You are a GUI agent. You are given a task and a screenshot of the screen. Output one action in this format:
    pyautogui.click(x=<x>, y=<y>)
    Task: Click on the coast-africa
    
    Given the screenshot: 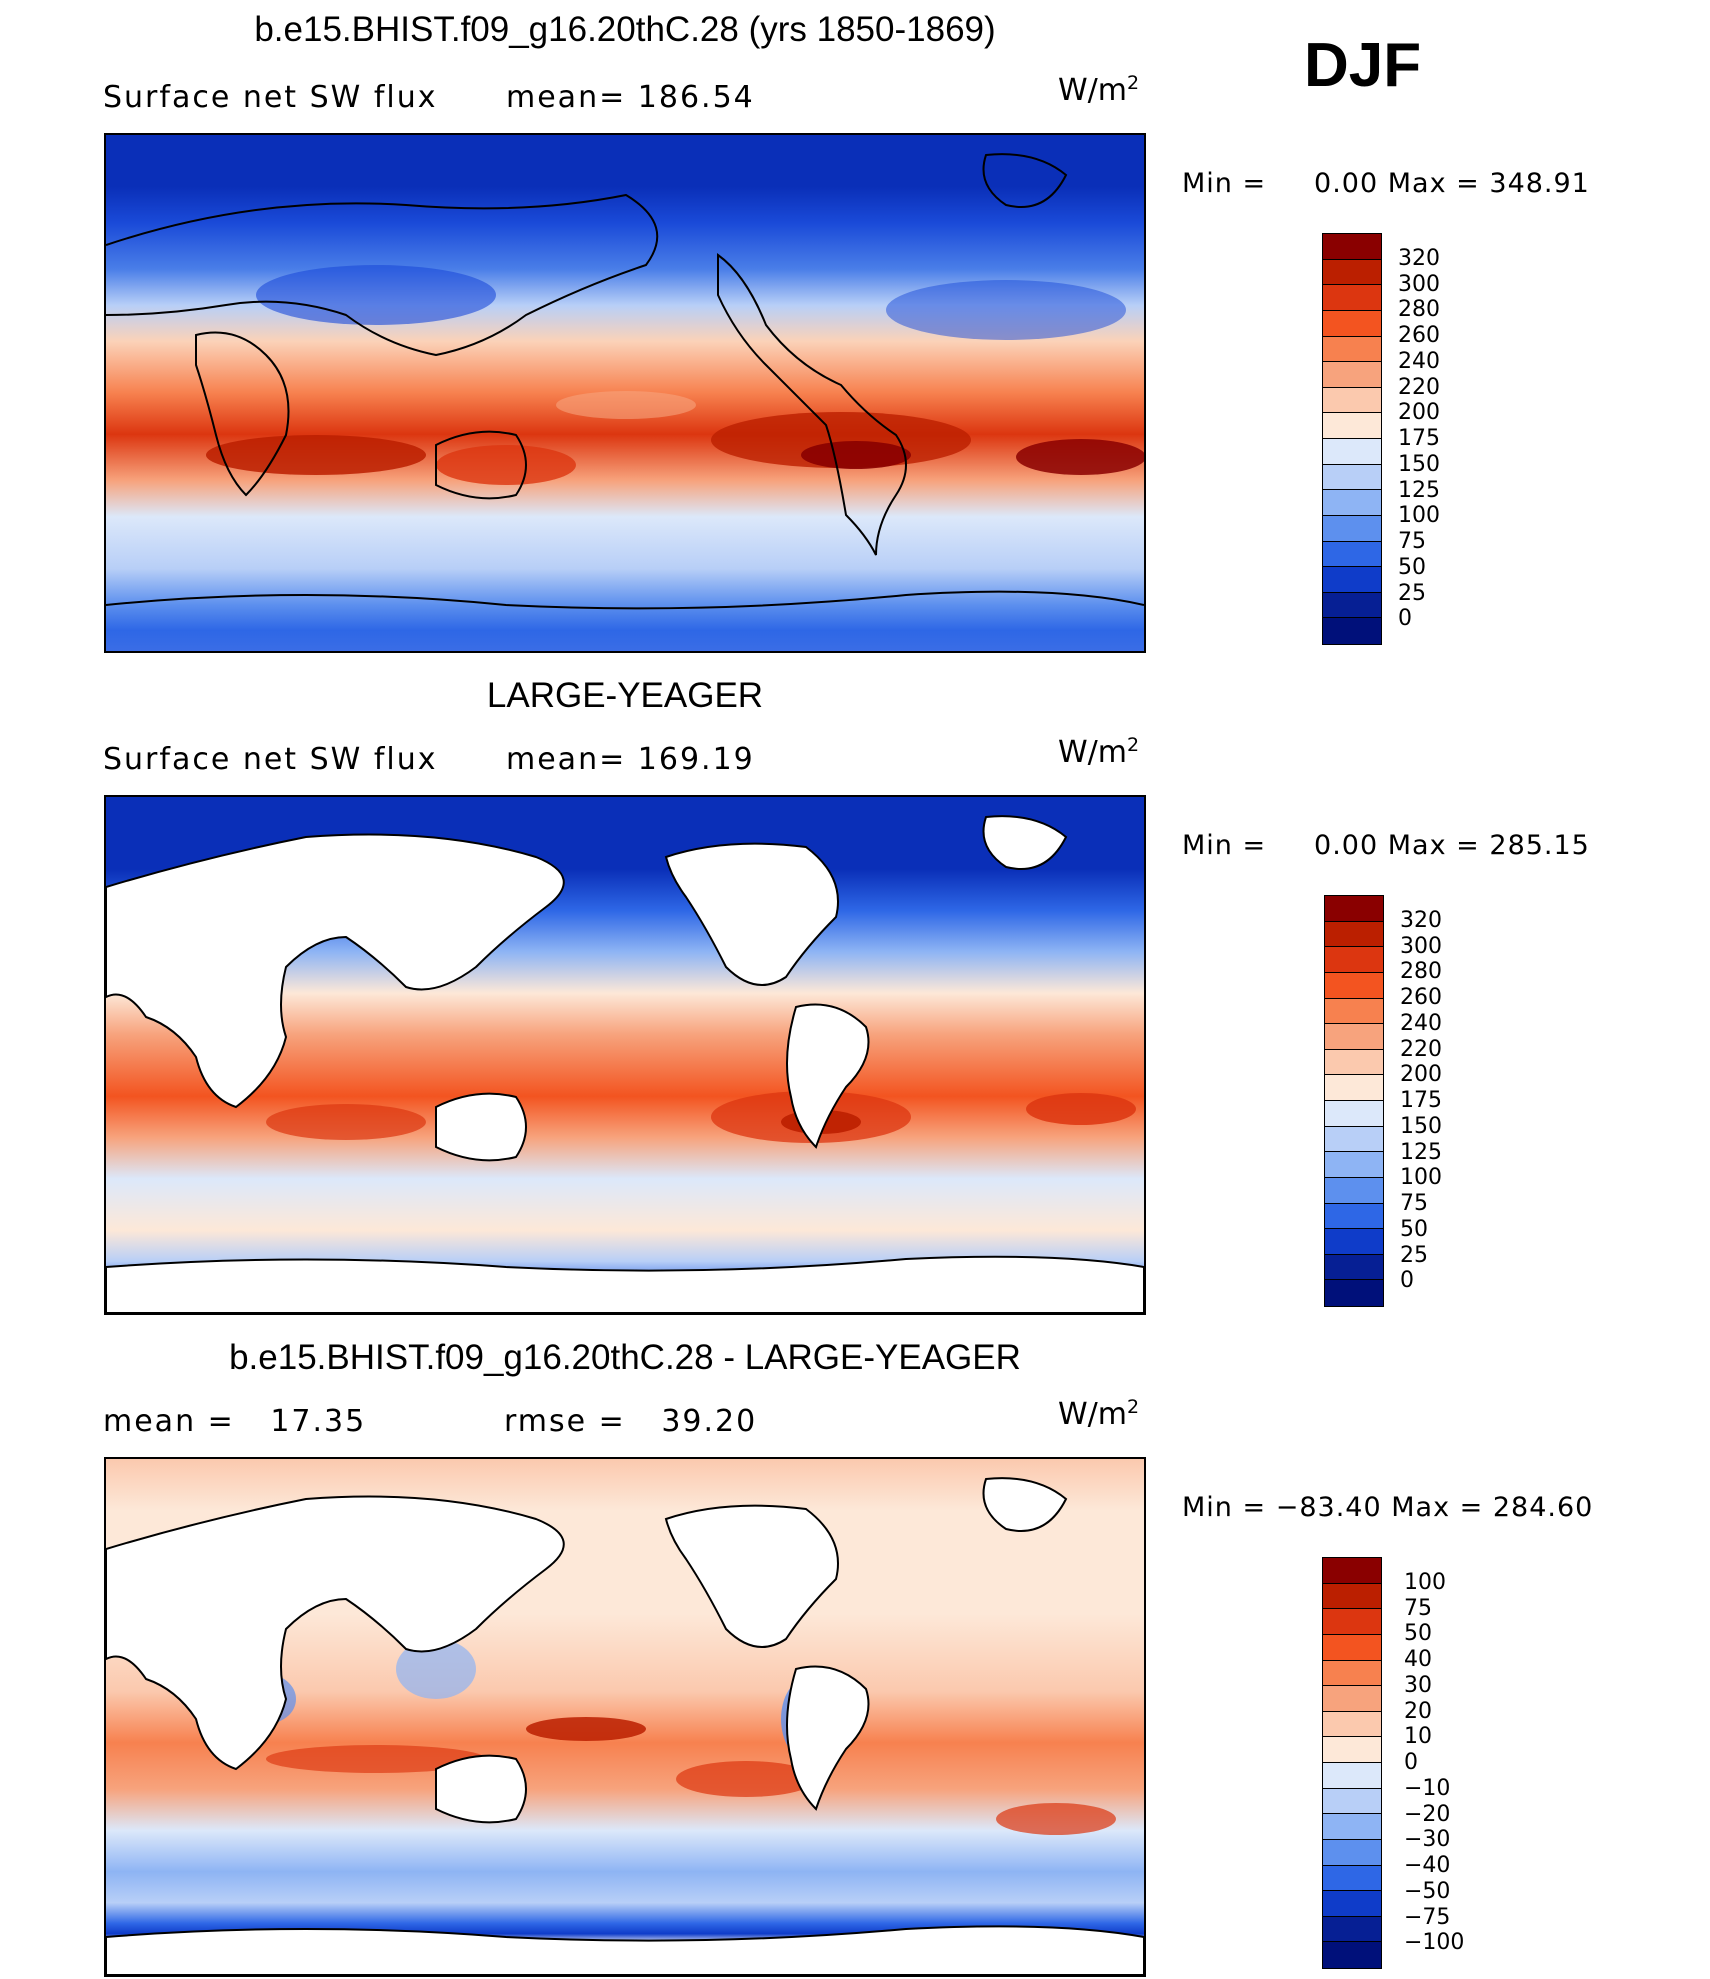 What is the action you would take?
    pyautogui.click(x=242, y=414)
    